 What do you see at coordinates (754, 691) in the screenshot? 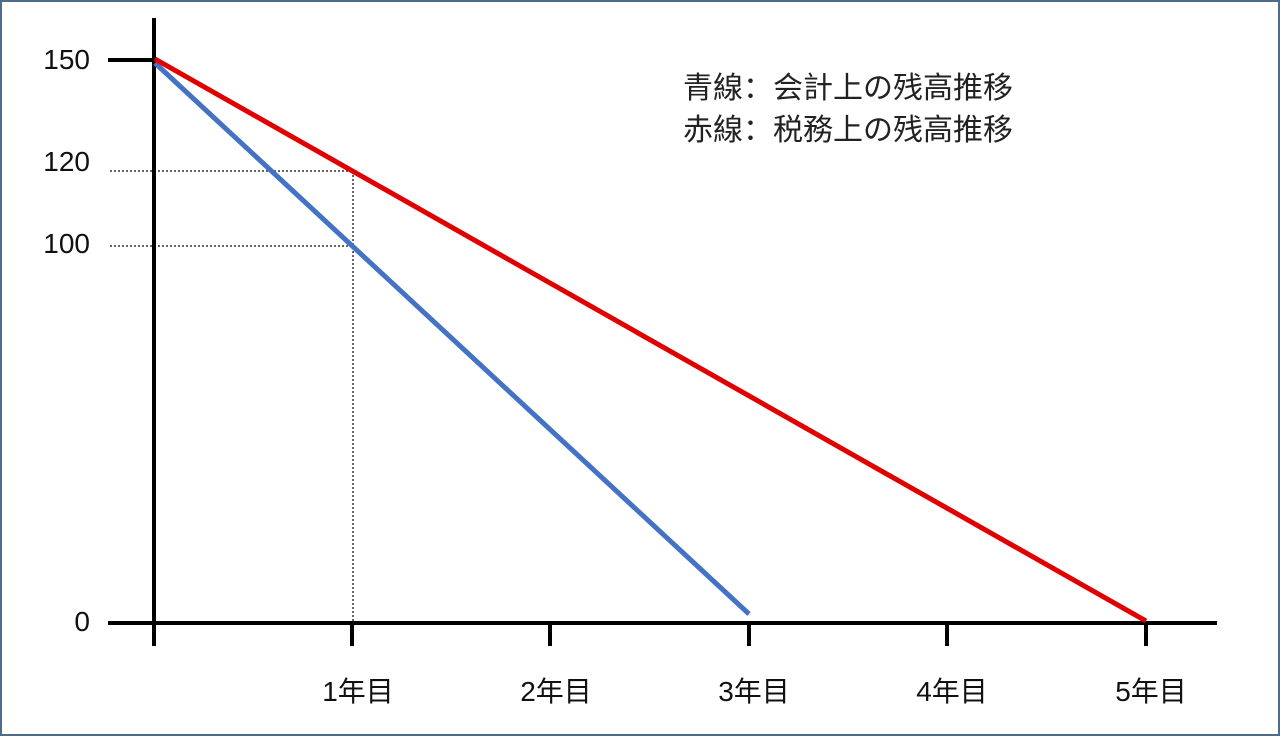
I see `x-label-year3: 3年目` at bounding box center [754, 691].